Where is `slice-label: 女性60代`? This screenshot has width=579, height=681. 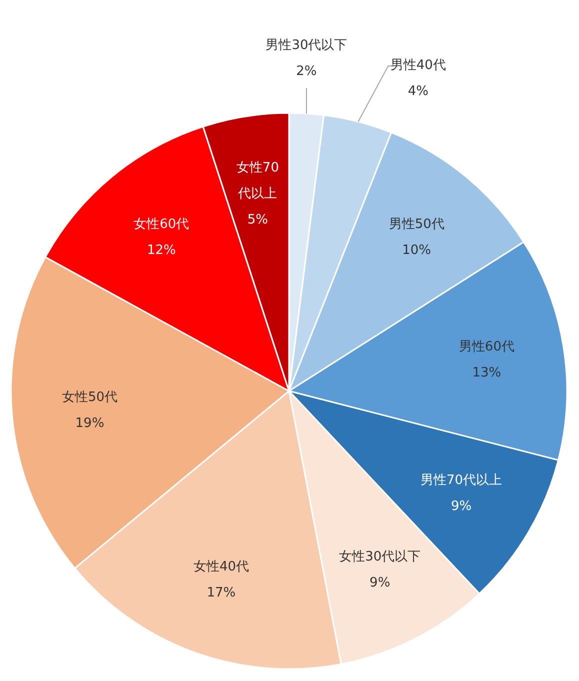 slice-label: 女性60代 is located at coordinates (162, 224).